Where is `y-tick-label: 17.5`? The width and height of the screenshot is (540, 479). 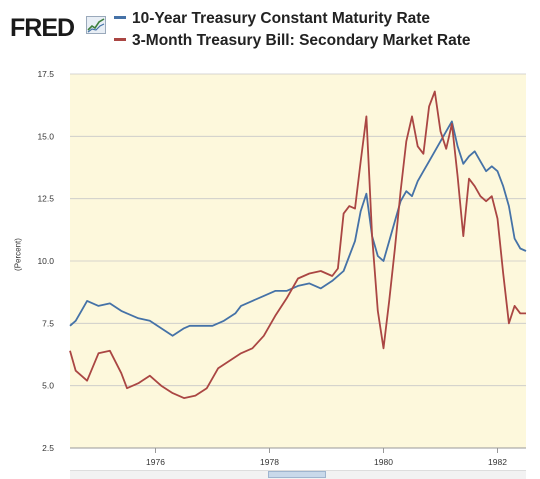
y-tick-label: 17.5 is located at coordinates (45, 74).